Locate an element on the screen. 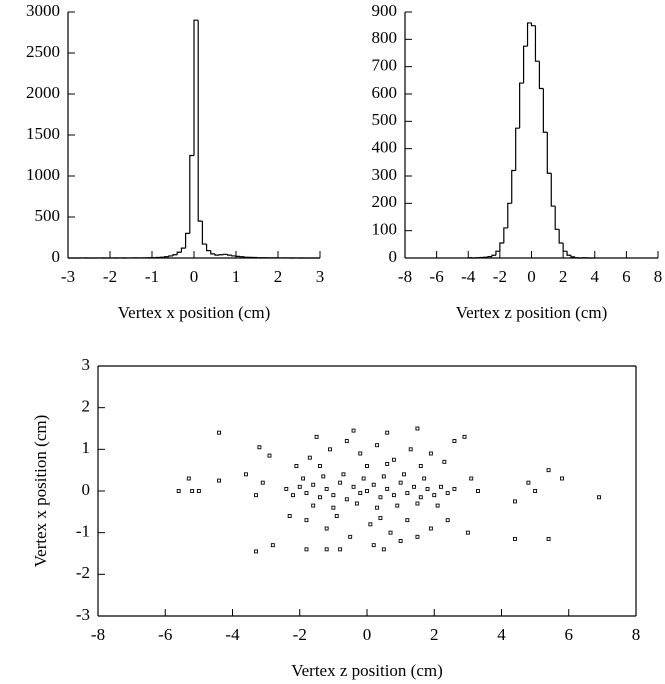 The height and width of the screenshot is (684, 665). x-tick-label: 3 is located at coordinates (320, 276).